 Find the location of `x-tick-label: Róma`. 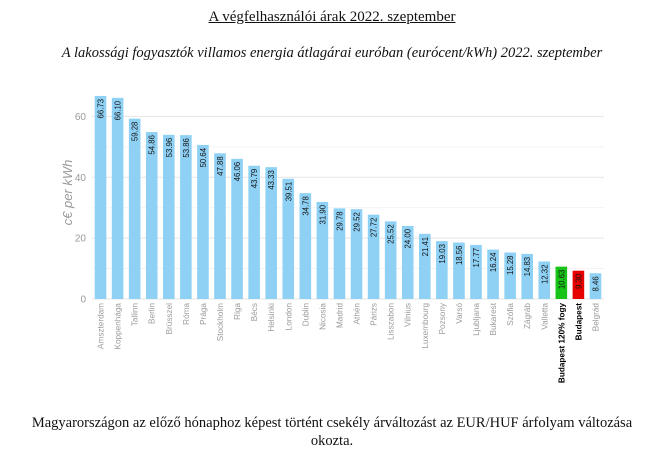

x-tick-label: Róma is located at coordinates (186, 314).